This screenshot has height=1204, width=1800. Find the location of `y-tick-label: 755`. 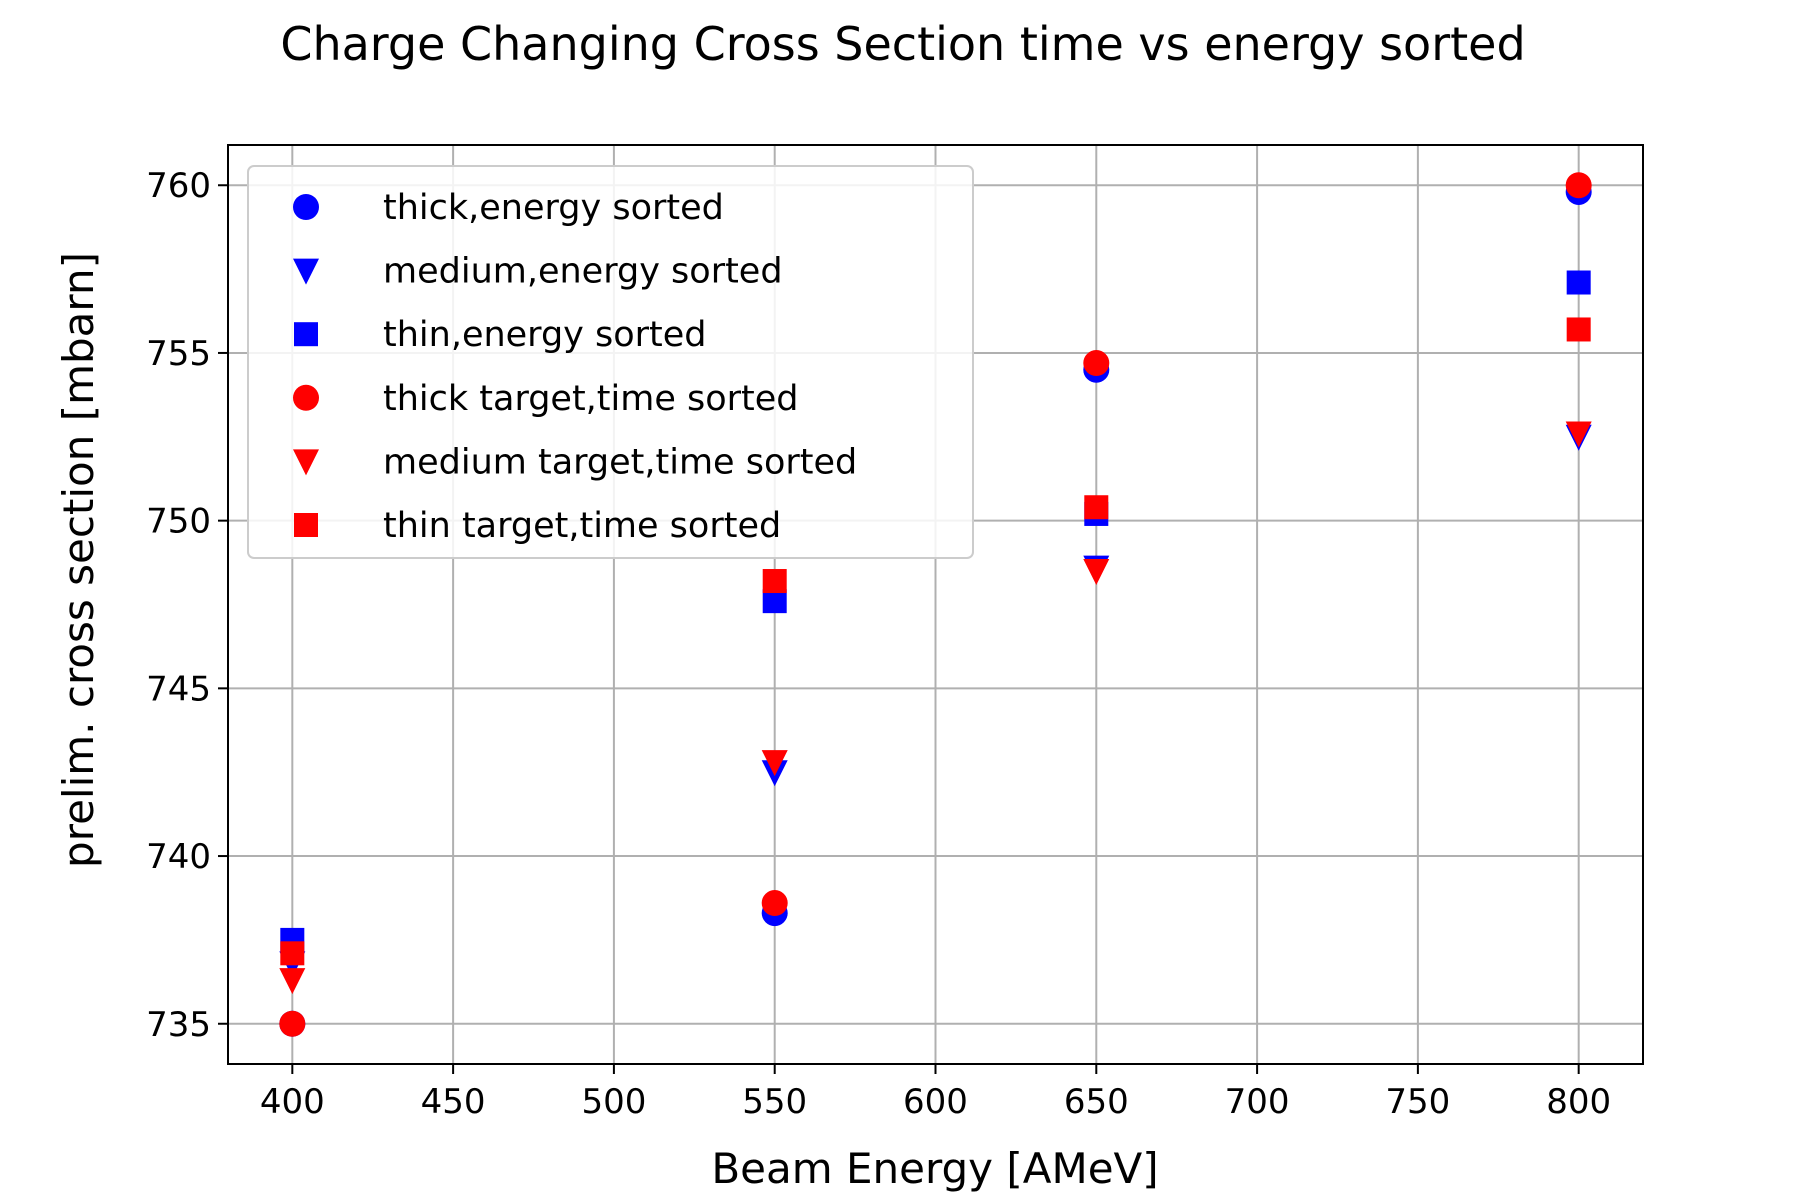

y-tick-label: 755 is located at coordinates (178, 354).